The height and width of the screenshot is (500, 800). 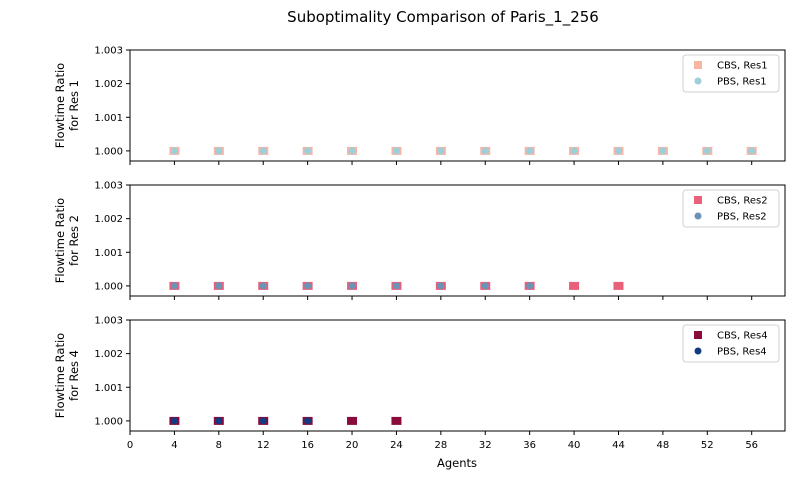 I want to click on y-axis-label-line: for Res 1, so click(x=74, y=105).